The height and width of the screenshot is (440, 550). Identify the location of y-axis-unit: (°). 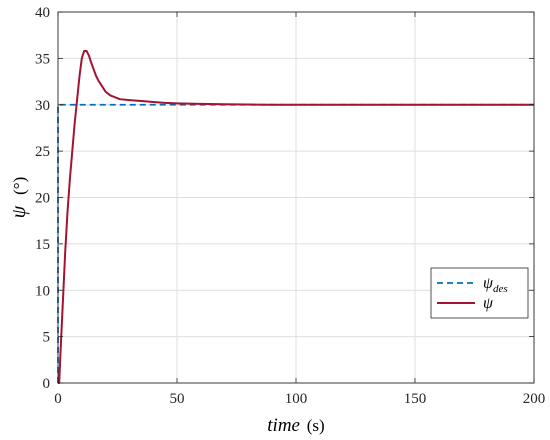
(19, 186).